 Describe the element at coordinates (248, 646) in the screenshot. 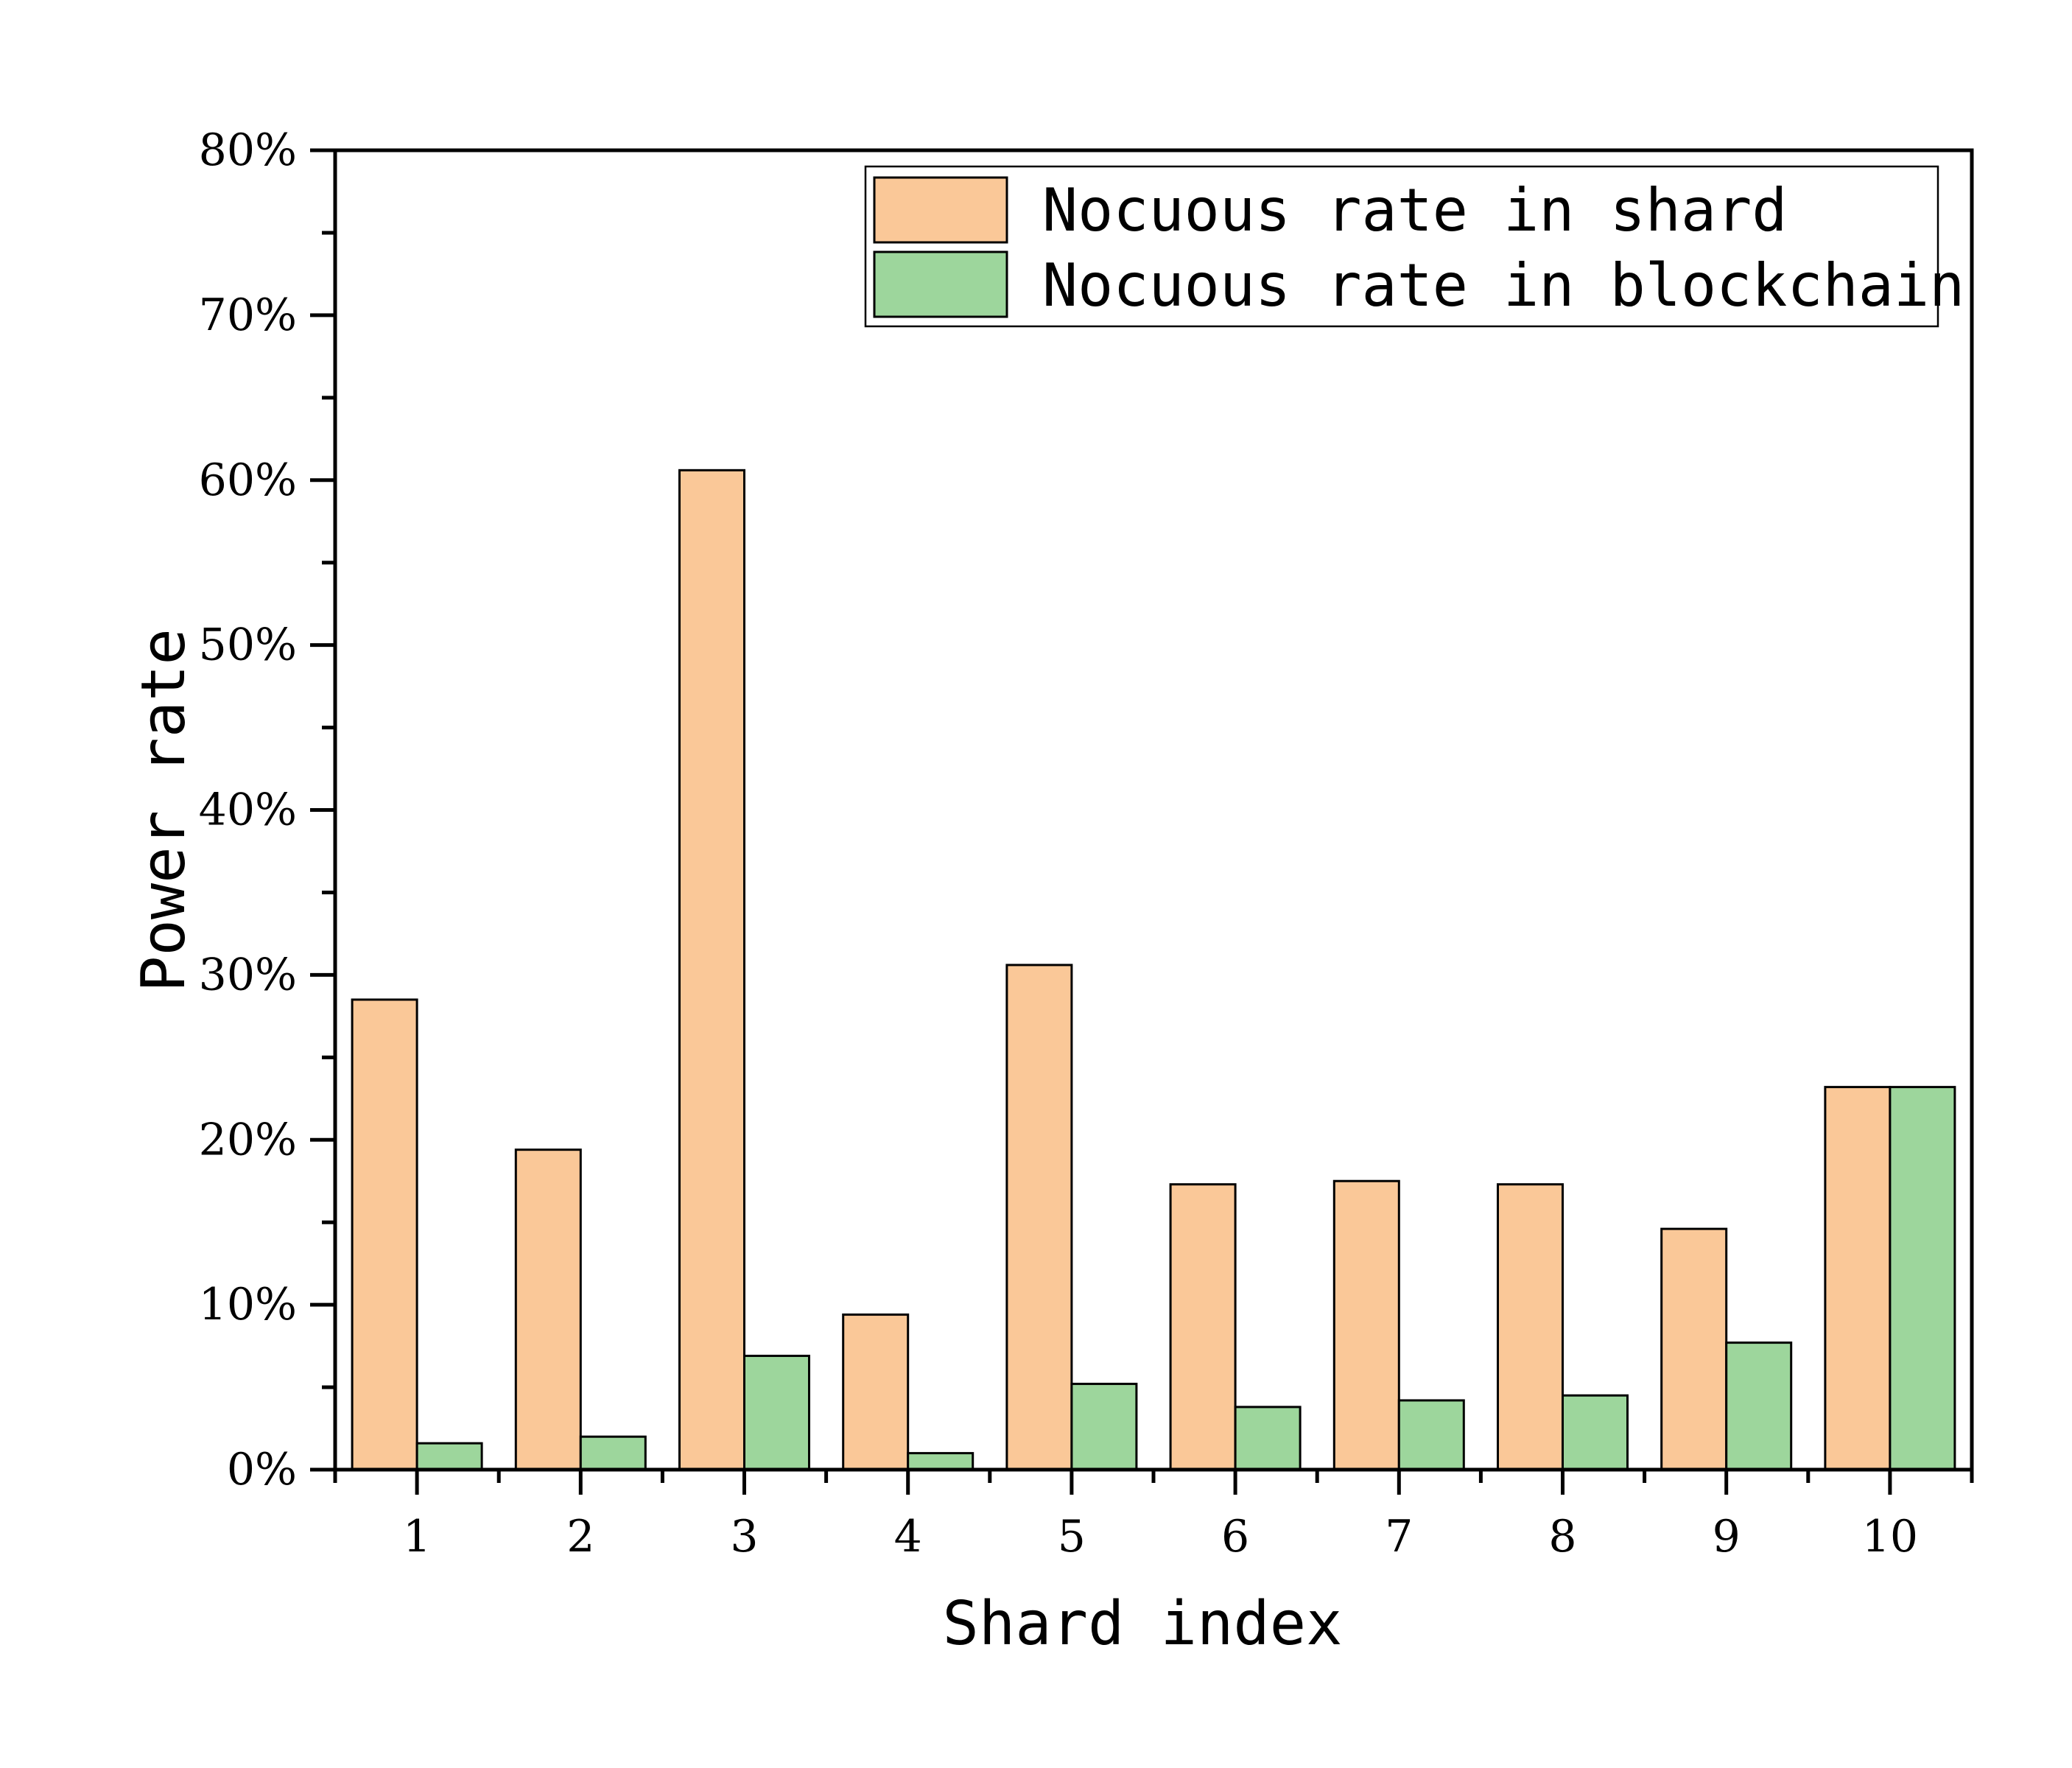

I see `y-tick-label: 50%` at that location.